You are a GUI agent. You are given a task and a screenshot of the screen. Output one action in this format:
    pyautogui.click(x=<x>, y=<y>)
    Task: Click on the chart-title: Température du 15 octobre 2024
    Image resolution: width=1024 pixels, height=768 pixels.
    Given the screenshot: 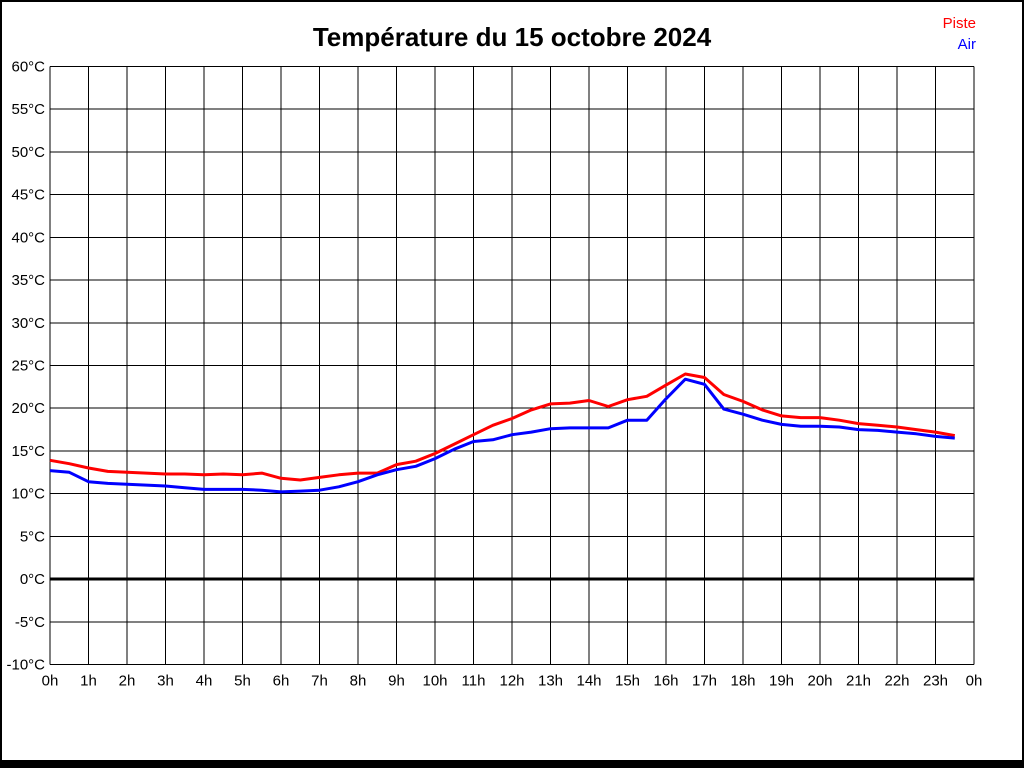 What is the action you would take?
    pyautogui.click(x=512, y=37)
    